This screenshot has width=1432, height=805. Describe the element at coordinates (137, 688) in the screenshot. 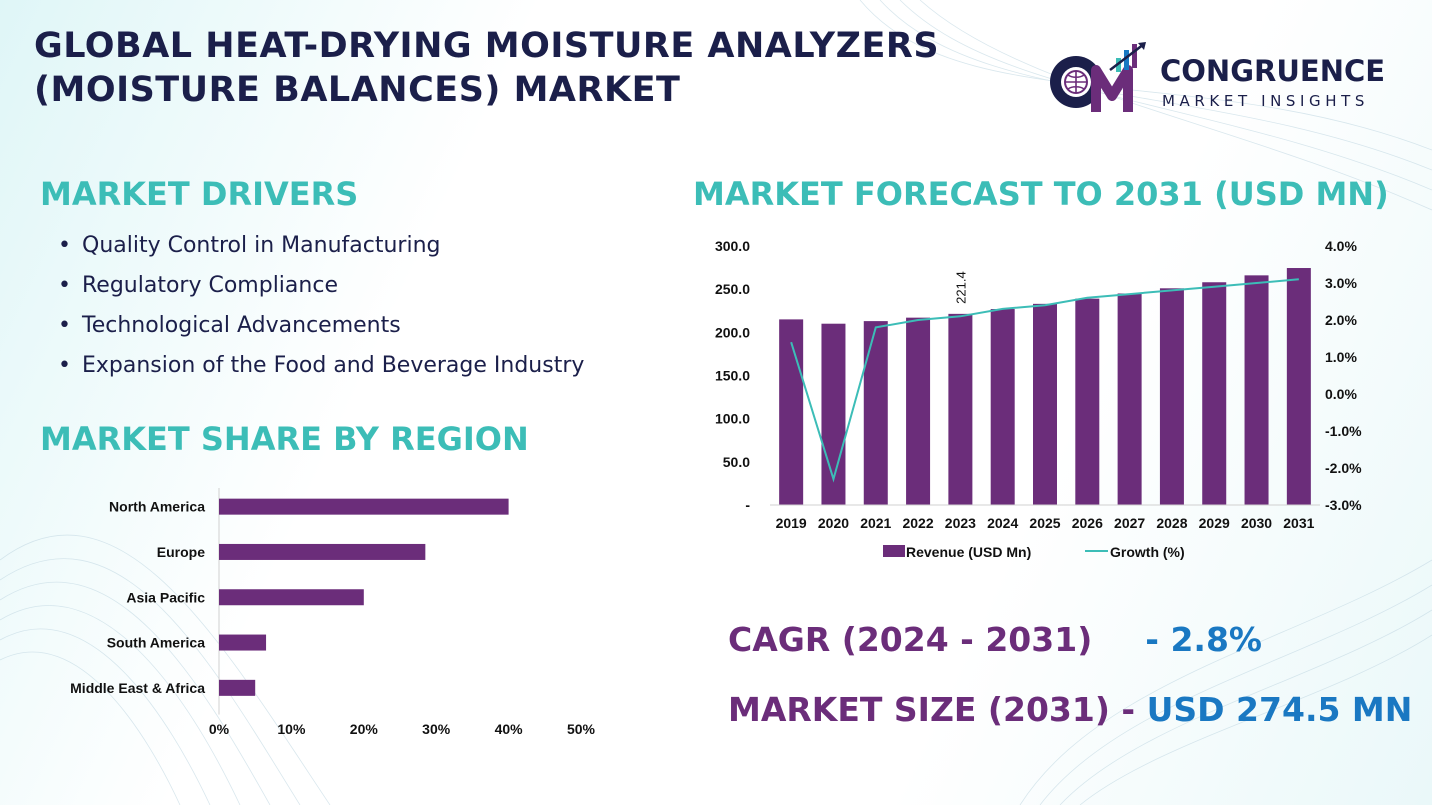

I see `region-category-label: Middle East & Africa` at that location.